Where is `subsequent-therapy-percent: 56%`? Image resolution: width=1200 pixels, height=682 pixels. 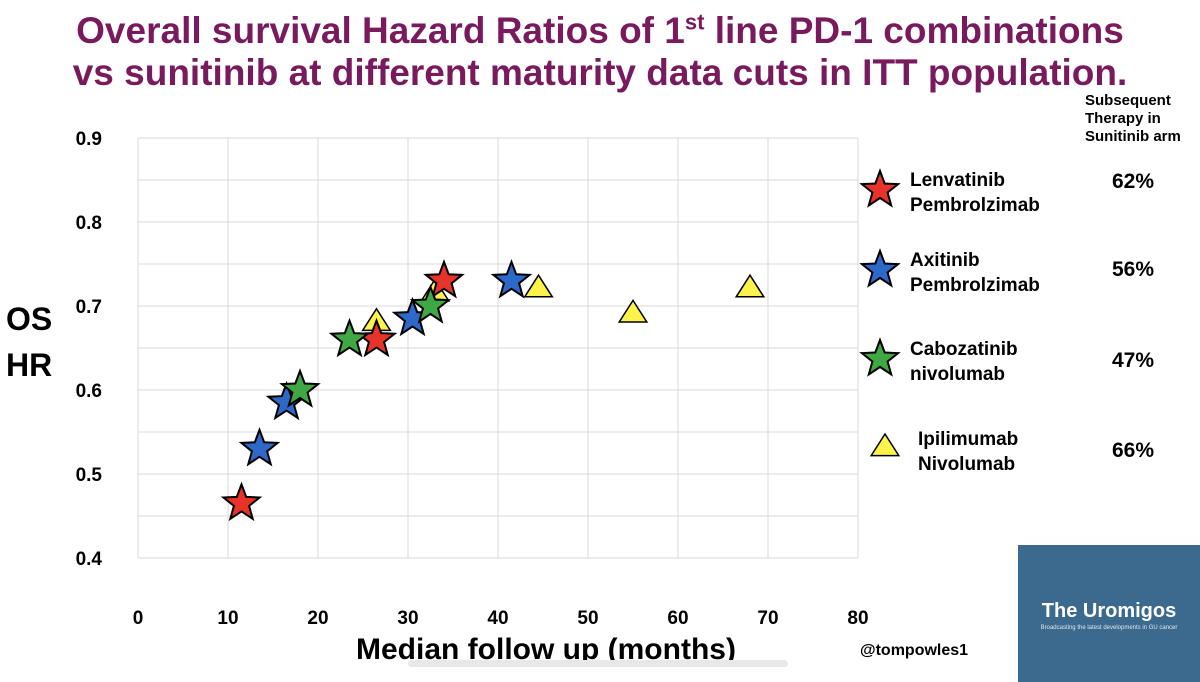
subsequent-therapy-percent: 56% is located at coordinates (1133, 269).